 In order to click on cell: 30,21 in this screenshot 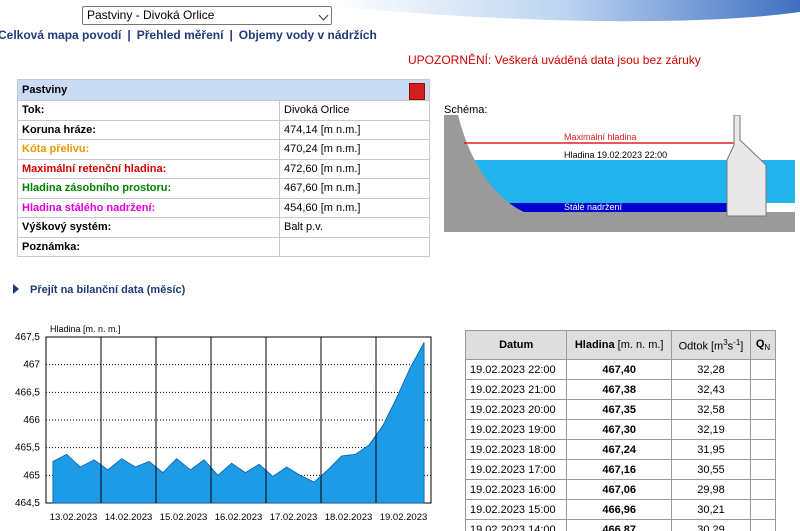, I will do `click(710, 509)`.